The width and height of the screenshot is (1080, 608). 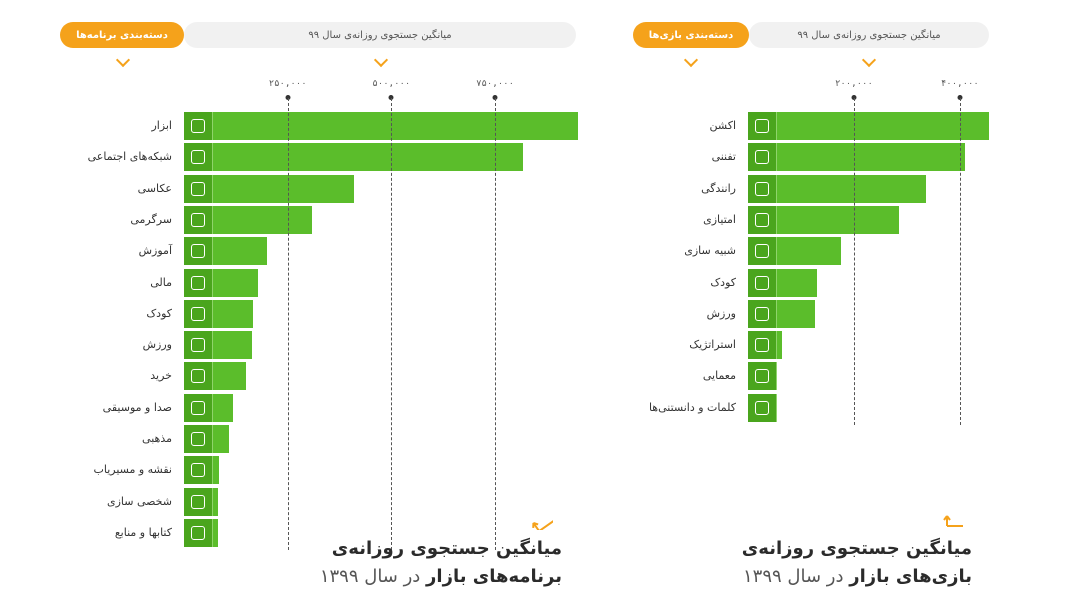 I want to click on category-label: مالی, so click(x=161, y=282).